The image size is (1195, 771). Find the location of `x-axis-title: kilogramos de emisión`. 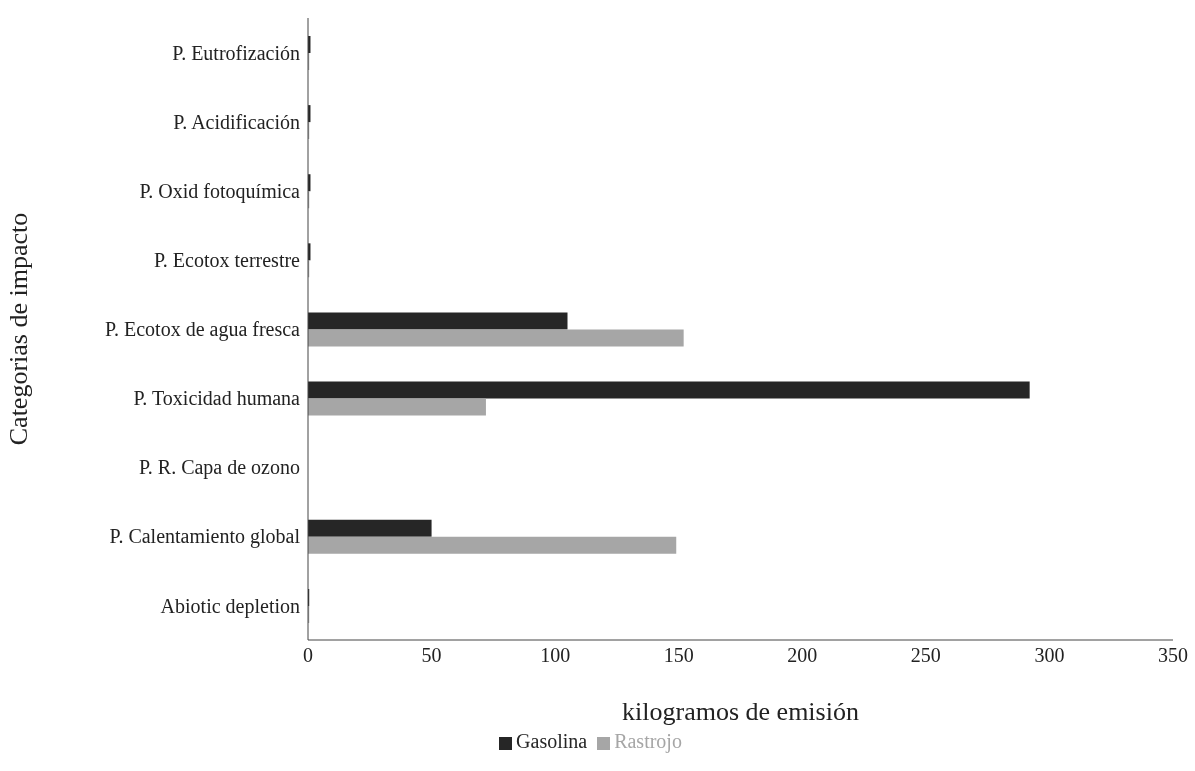

x-axis-title: kilogramos de emisión is located at coordinates (740, 711).